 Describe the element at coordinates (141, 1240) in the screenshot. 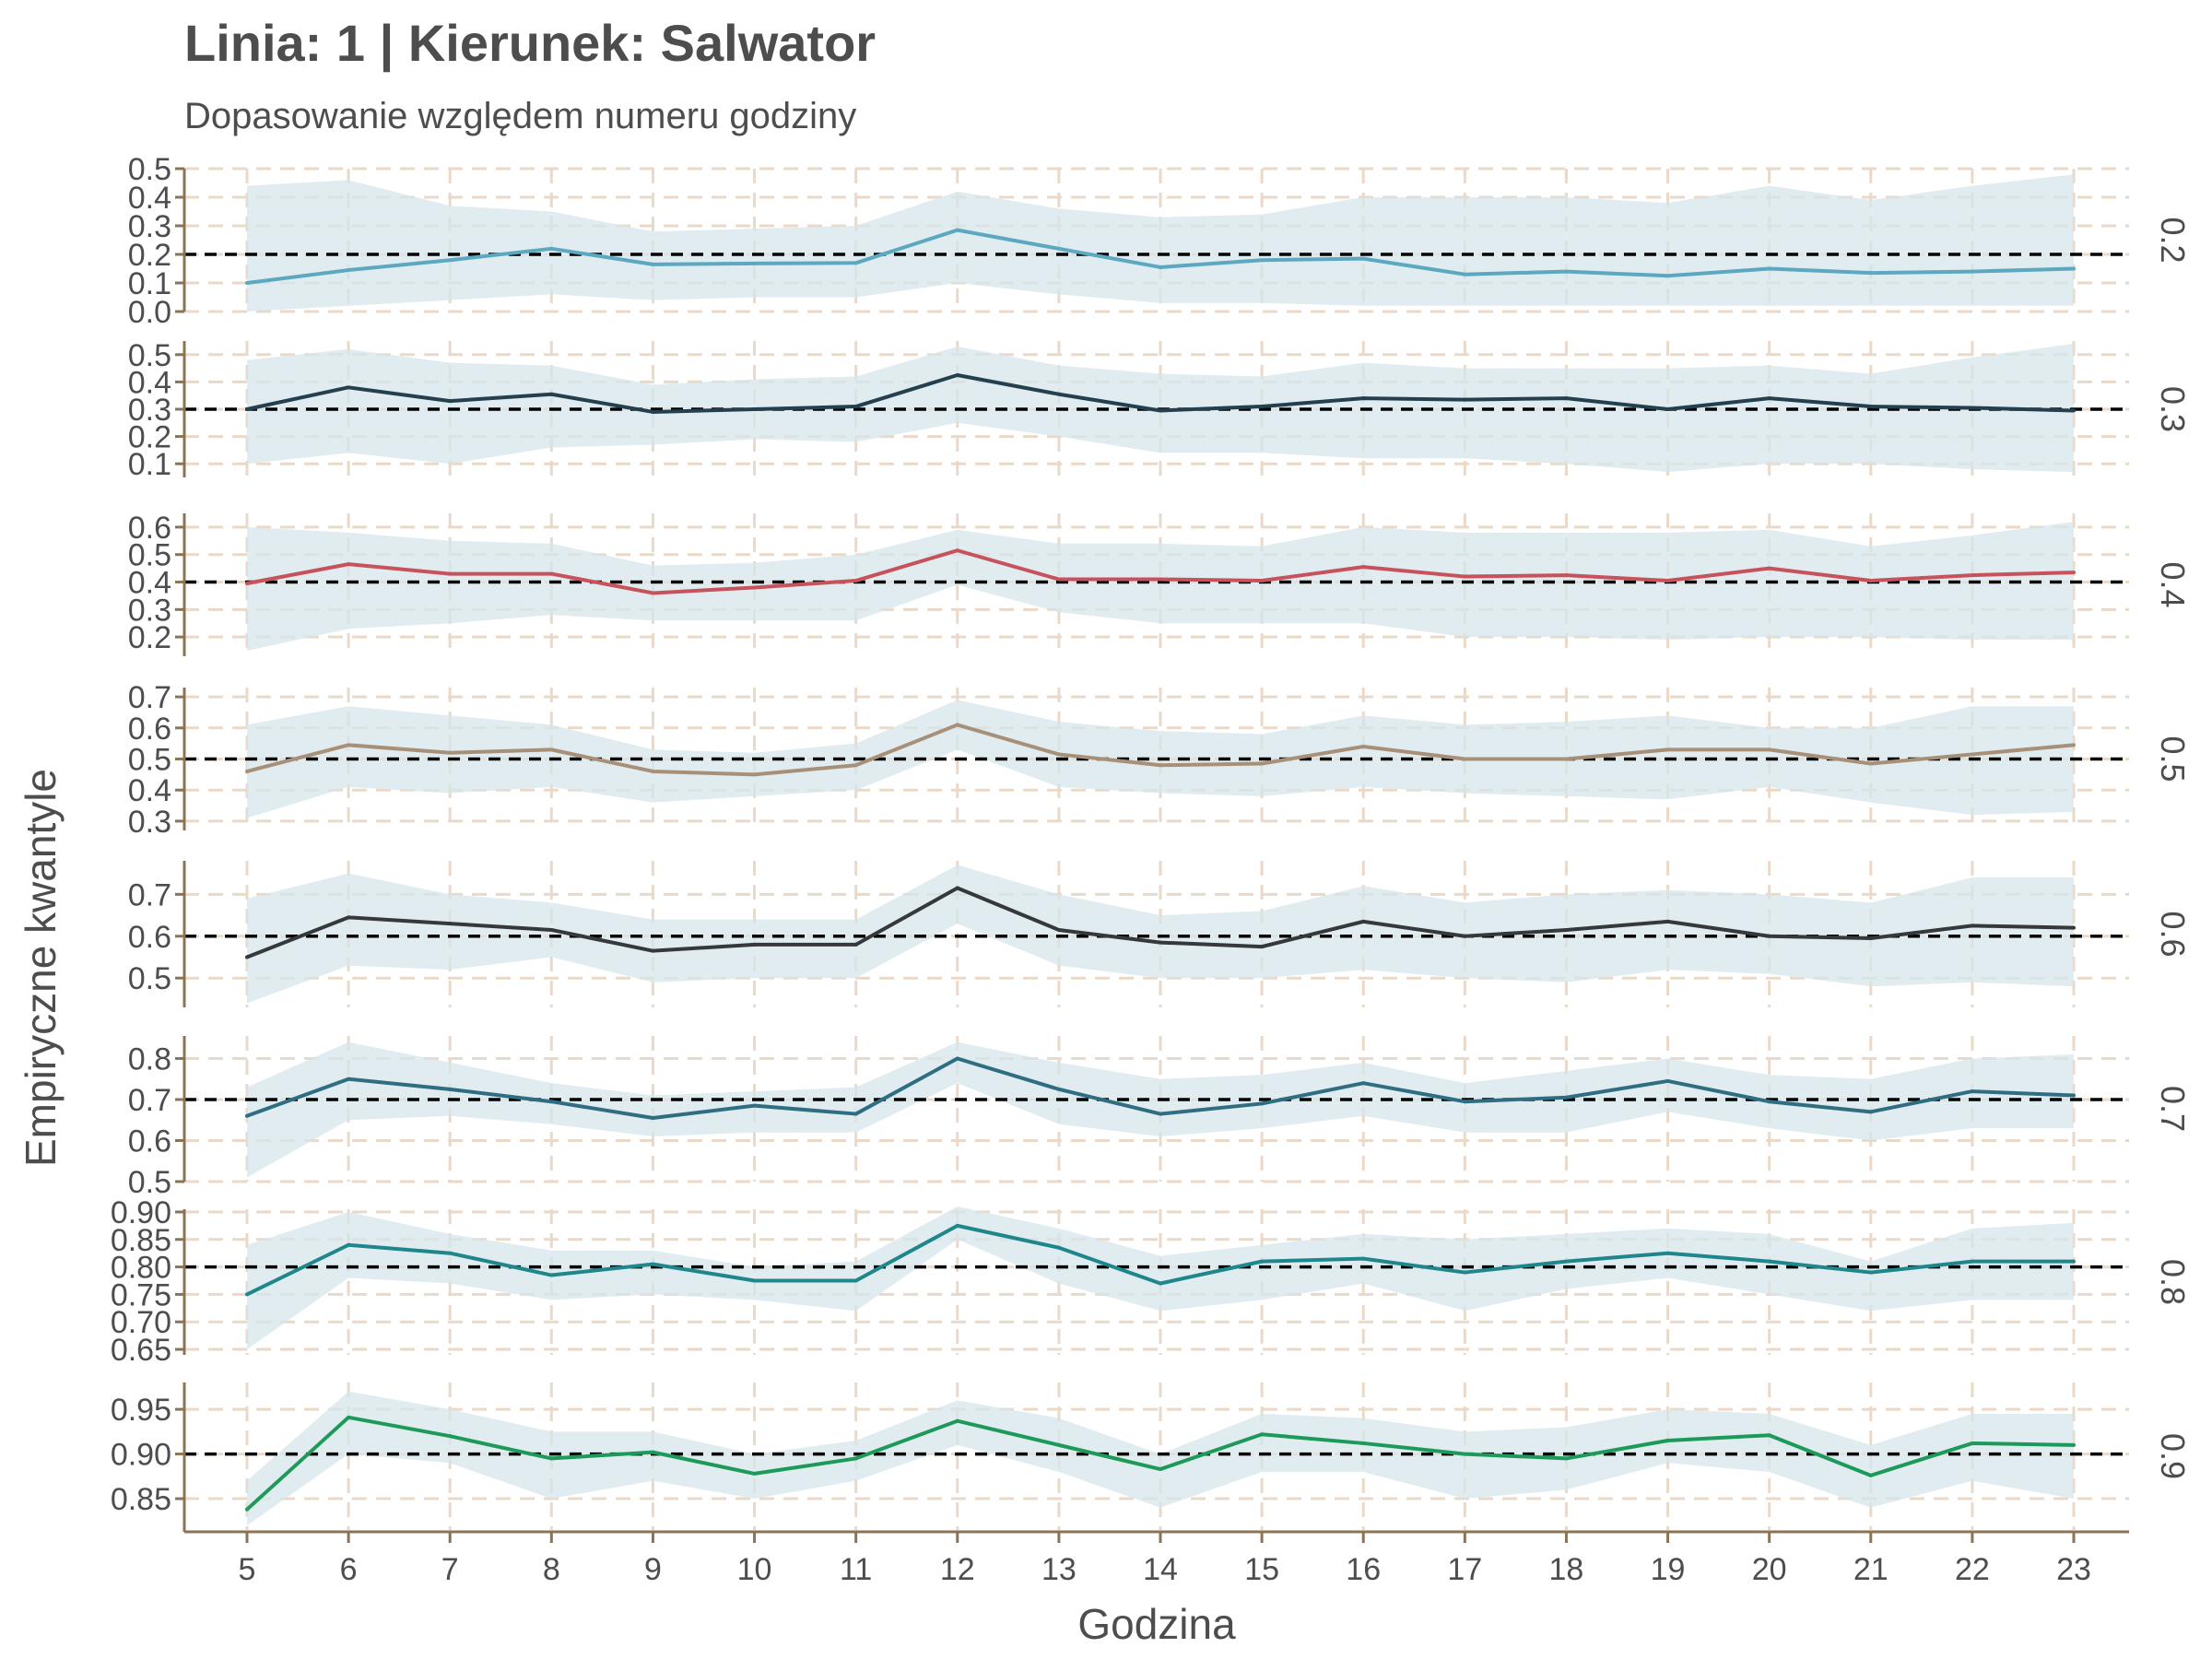

I see `y-tick-label: 0.85` at that location.